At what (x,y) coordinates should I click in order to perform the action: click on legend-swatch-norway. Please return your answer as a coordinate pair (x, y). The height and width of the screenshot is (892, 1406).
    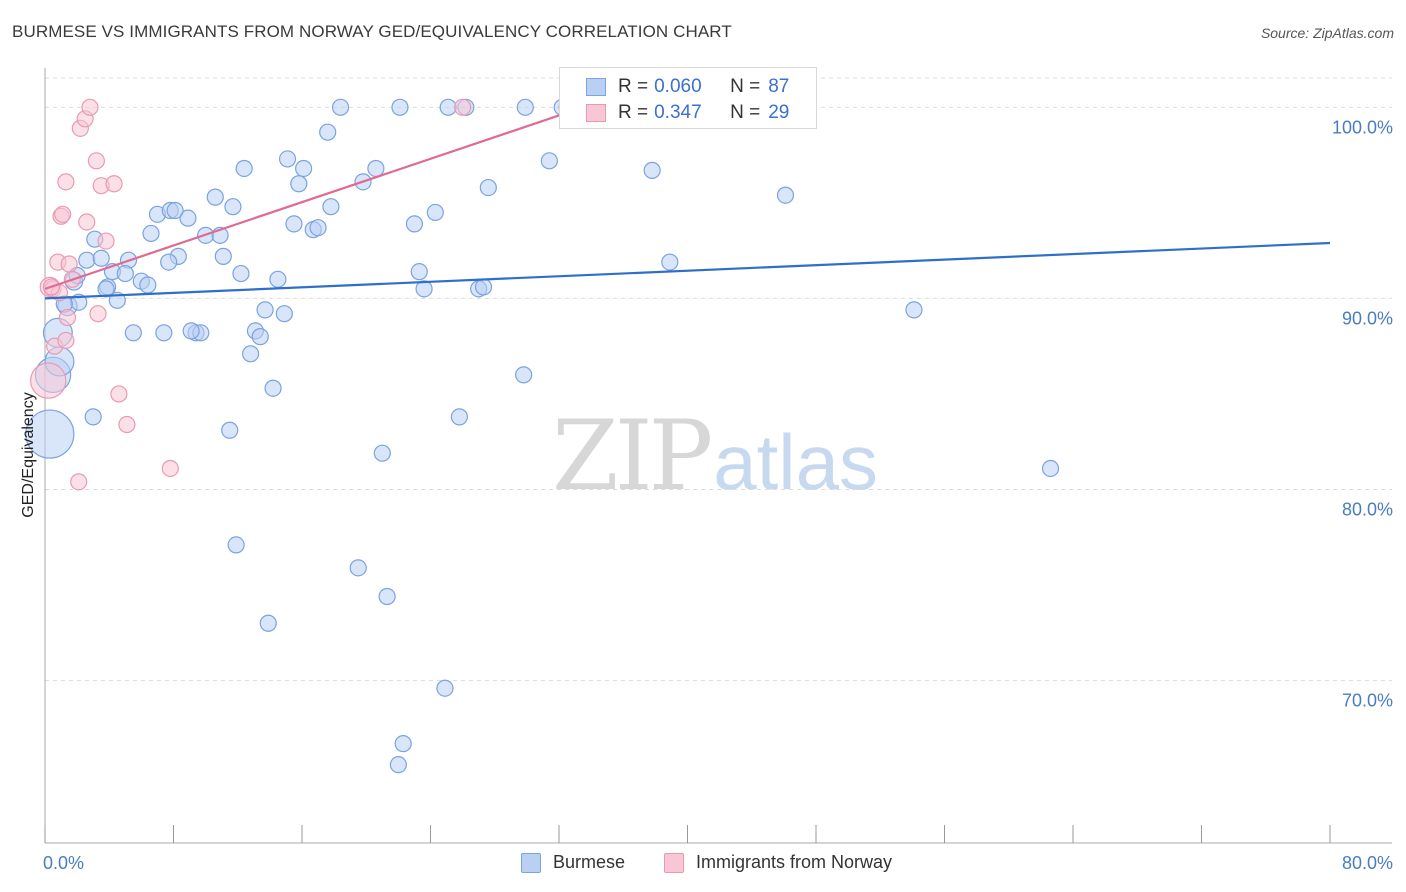
    Looking at the image, I should click on (596, 113).